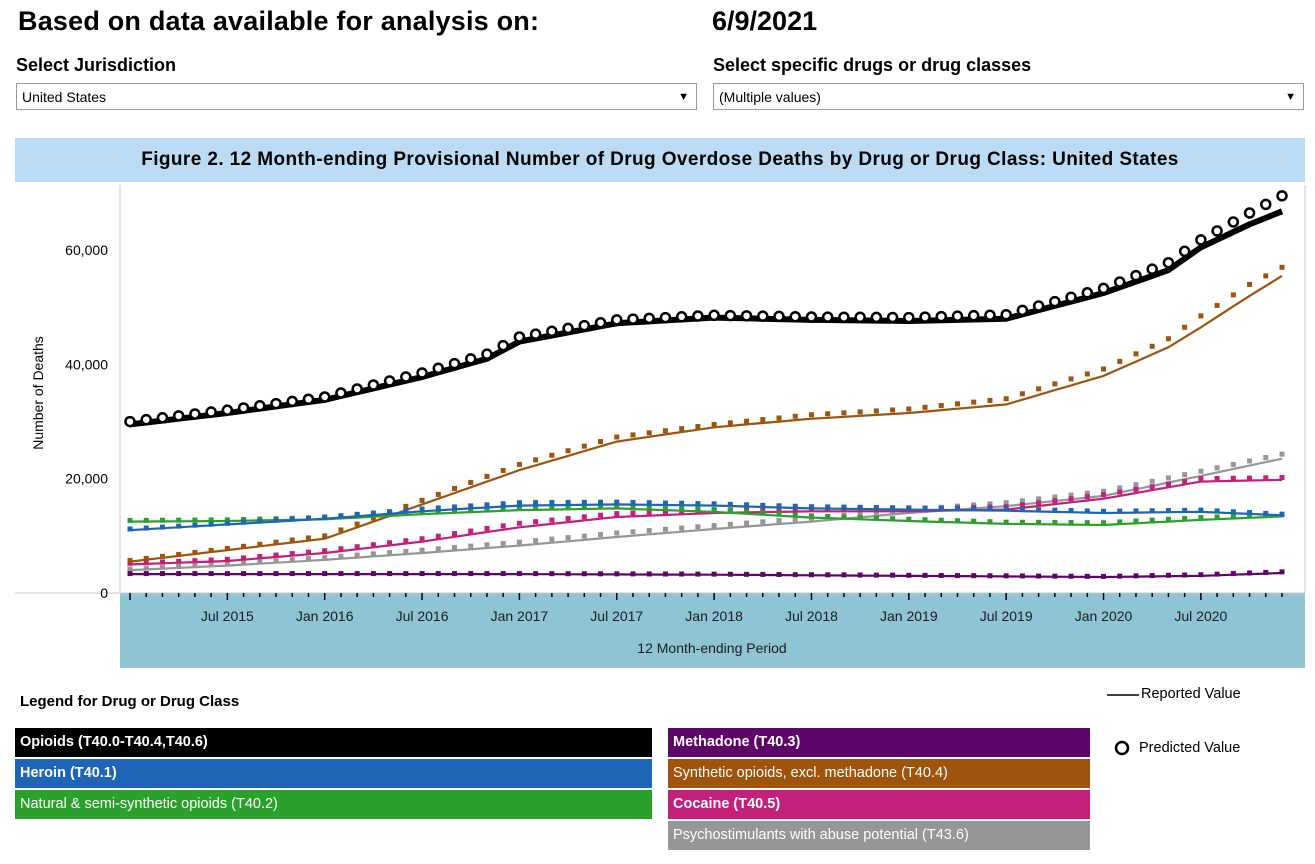 The width and height of the screenshot is (1315, 864). What do you see at coordinates (765, 21) in the screenshot?
I see `header-date: 6/9/2021` at bounding box center [765, 21].